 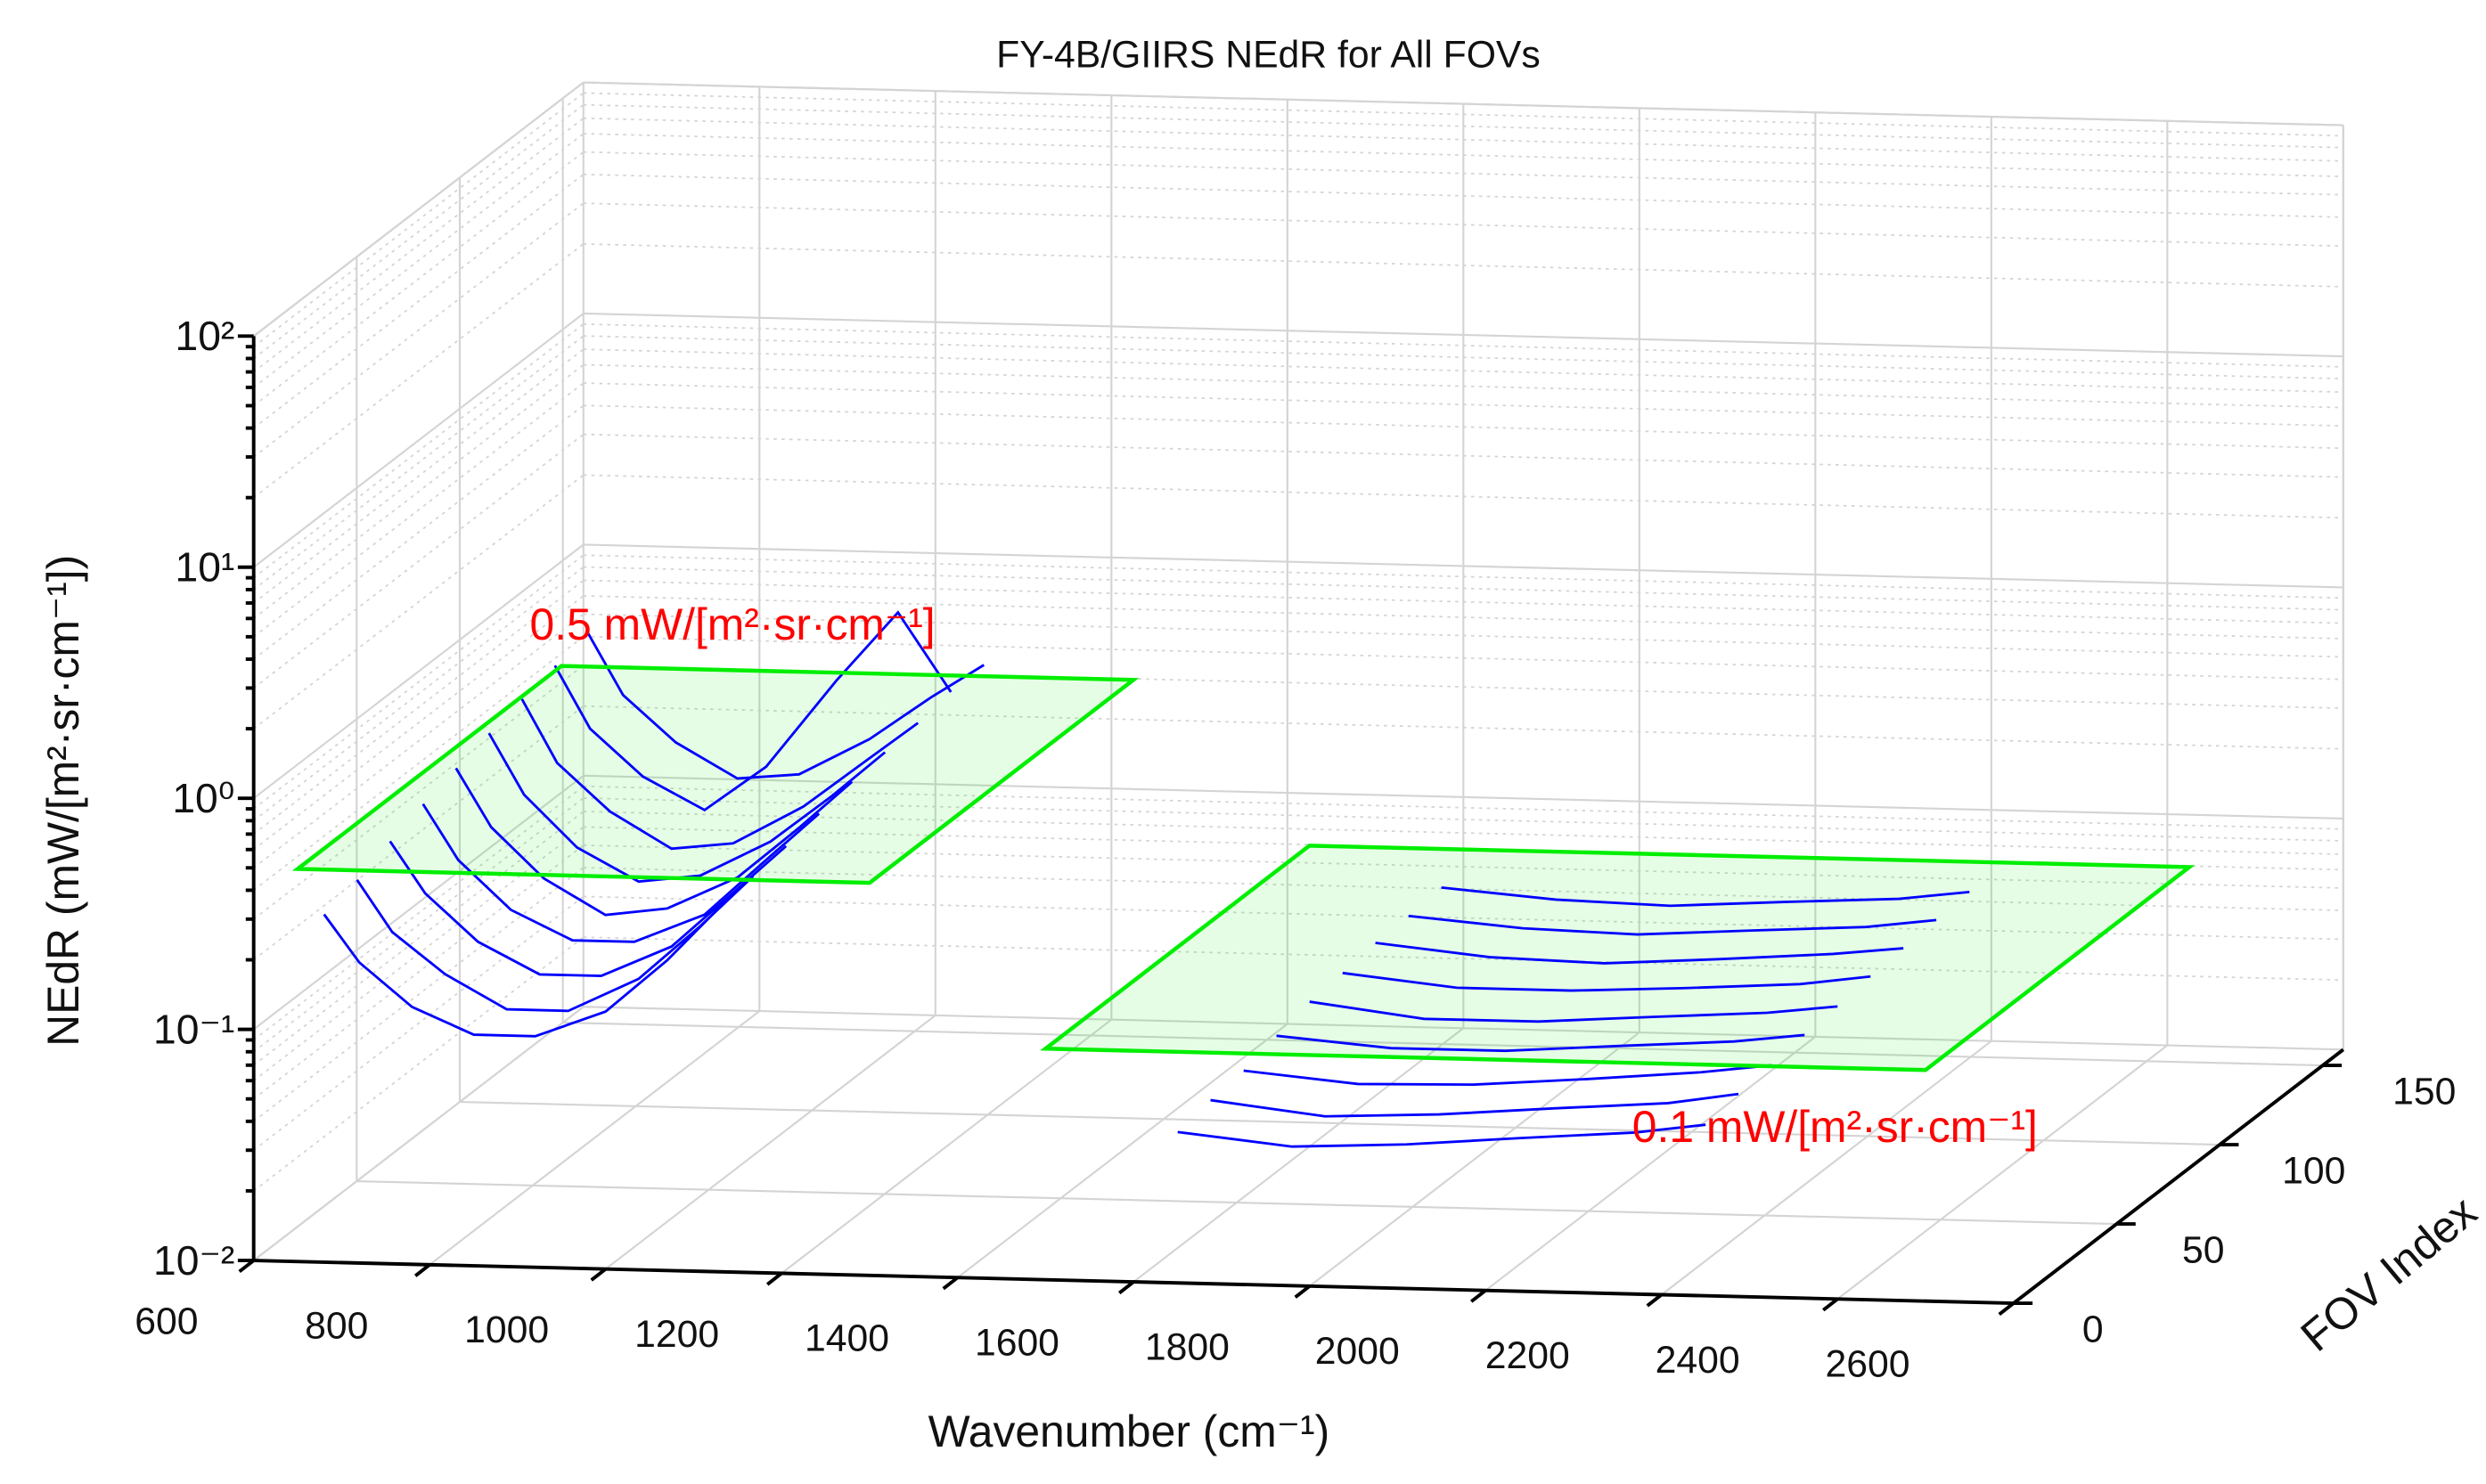 I want to click on x-tick-label: 1800, so click(x=1187, y=1347).